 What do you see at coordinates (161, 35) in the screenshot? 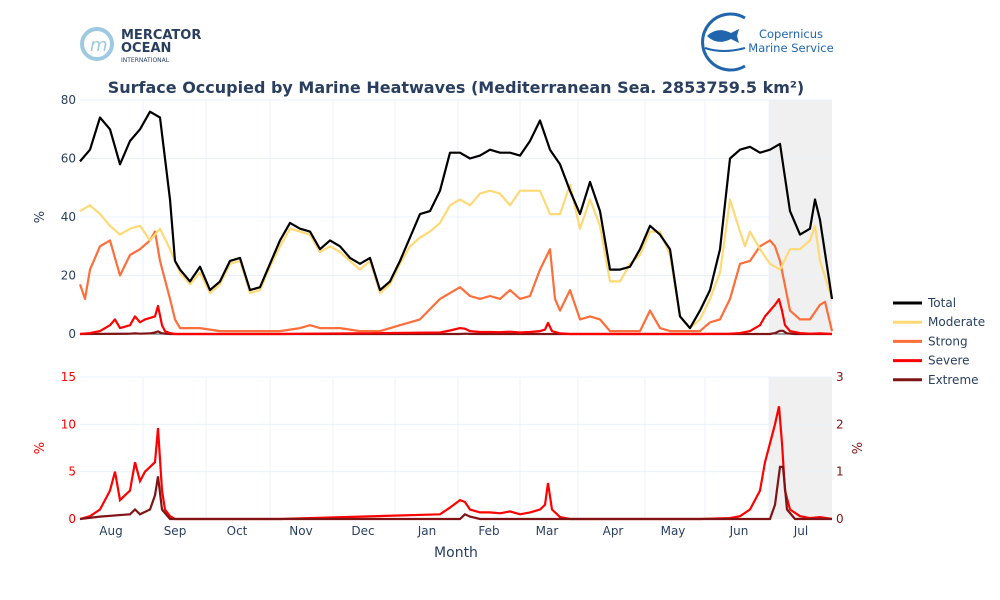
I see `logo-text: MERCATOR` at bounding box center [161, 35].